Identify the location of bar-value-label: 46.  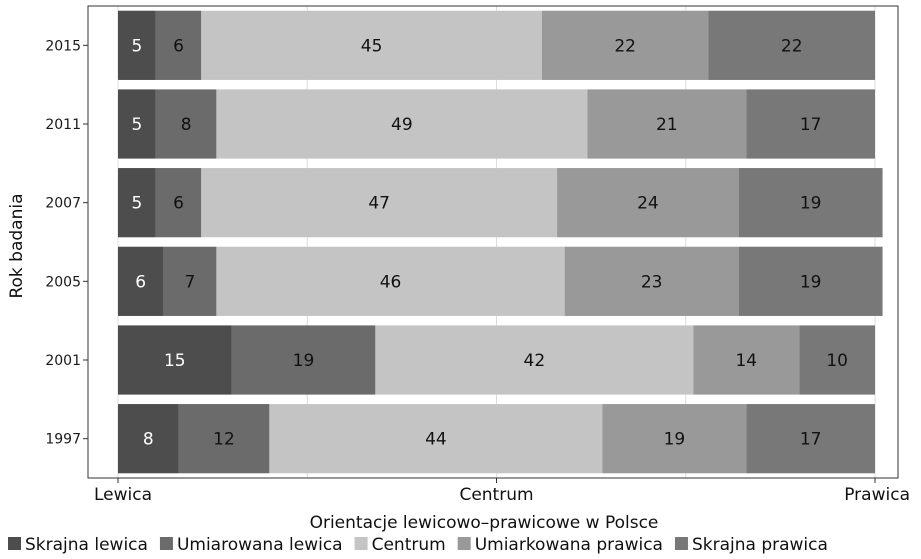
(391, 282).